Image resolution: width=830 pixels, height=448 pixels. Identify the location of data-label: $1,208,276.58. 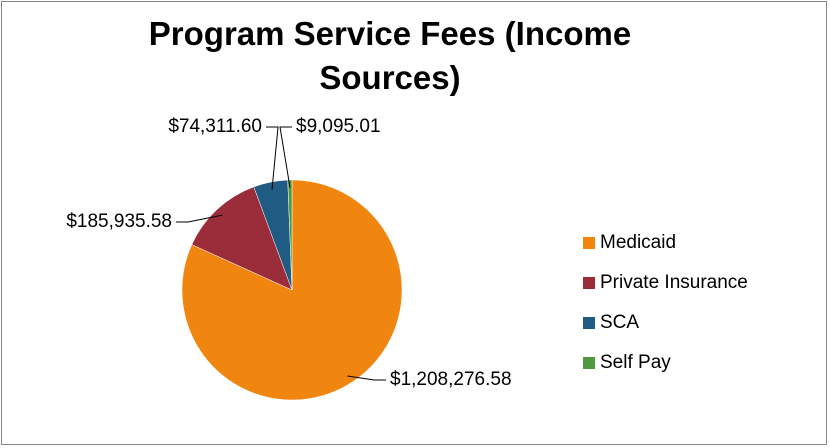
(451, 379).